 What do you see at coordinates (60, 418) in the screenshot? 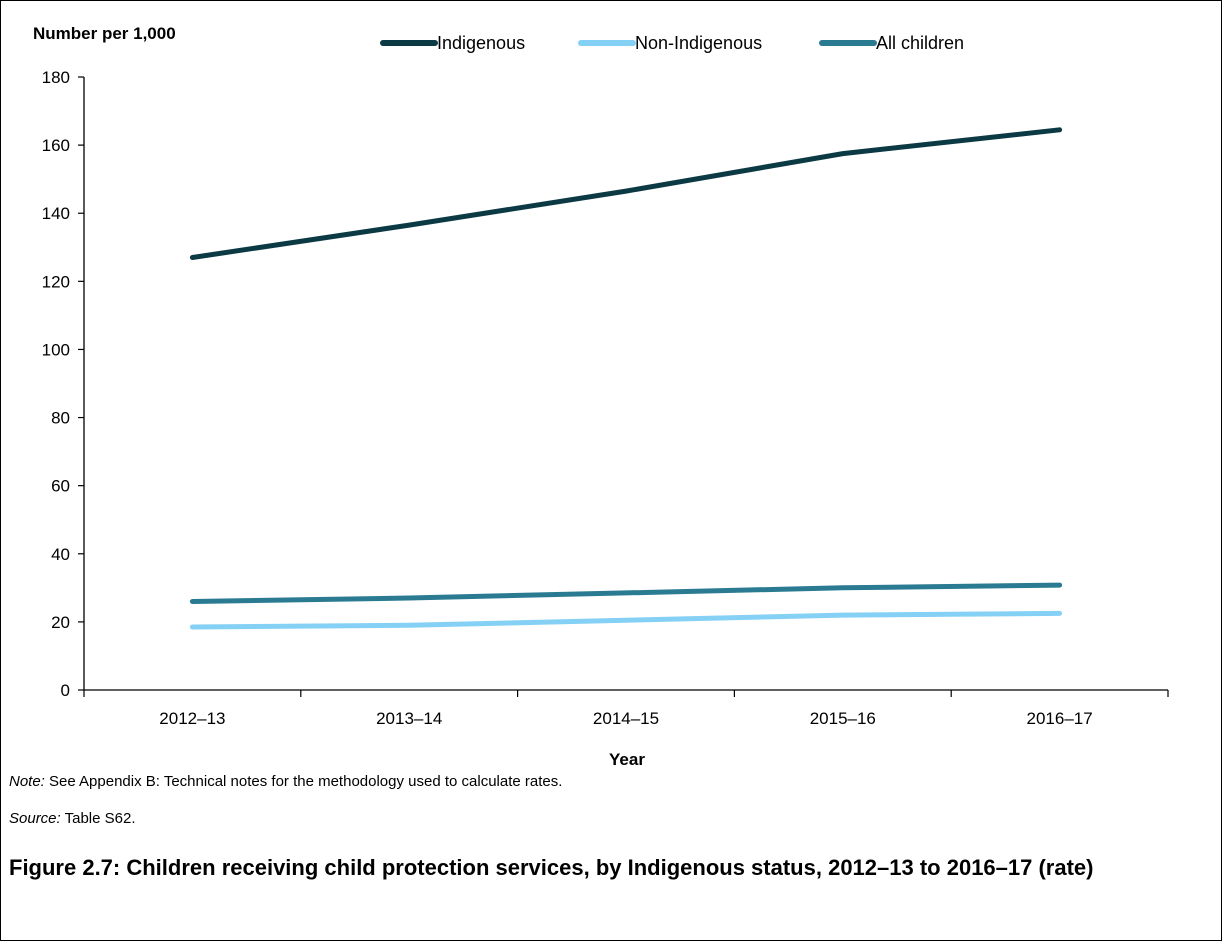
I see `y-tick-label: 80` at bounding box center [60, 418].